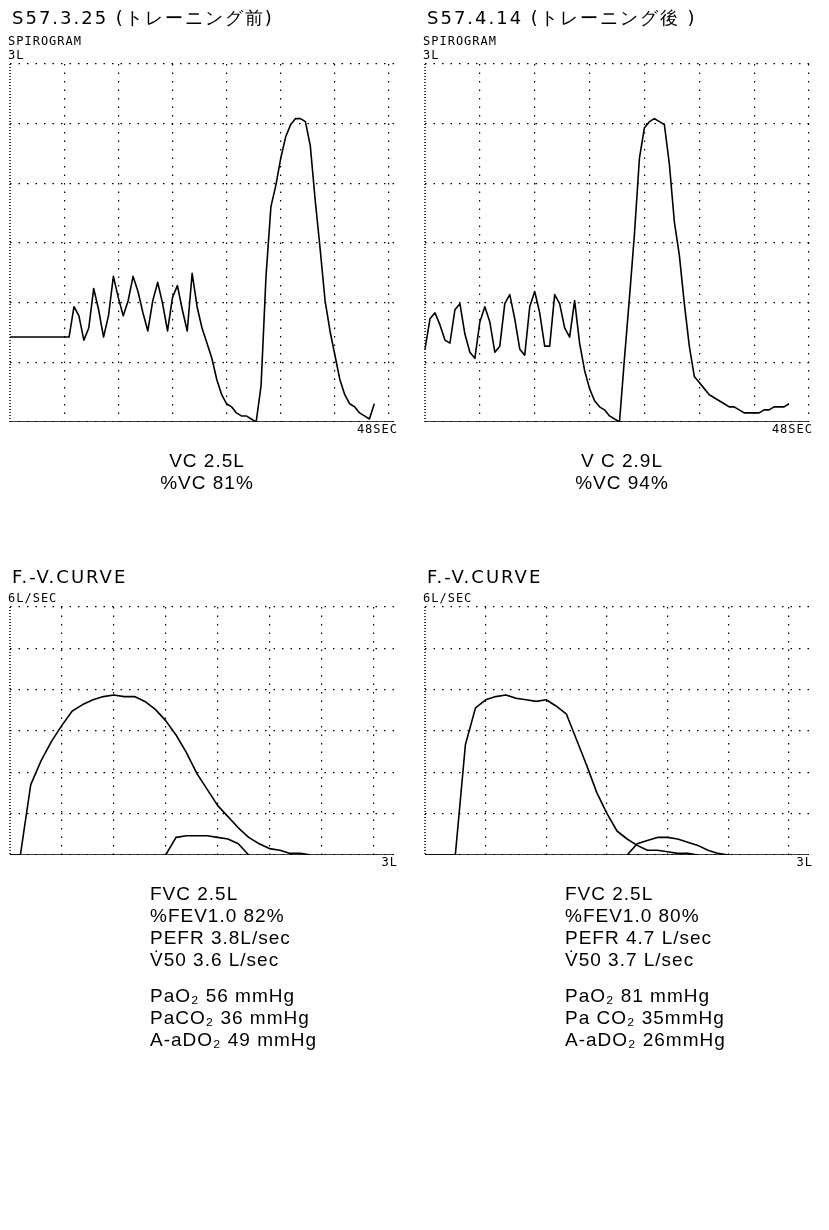  Describe the element at coordinates (234, 1040) in the screenshot. I see `text: A-aDO₂ 49 mmHg` at that location.